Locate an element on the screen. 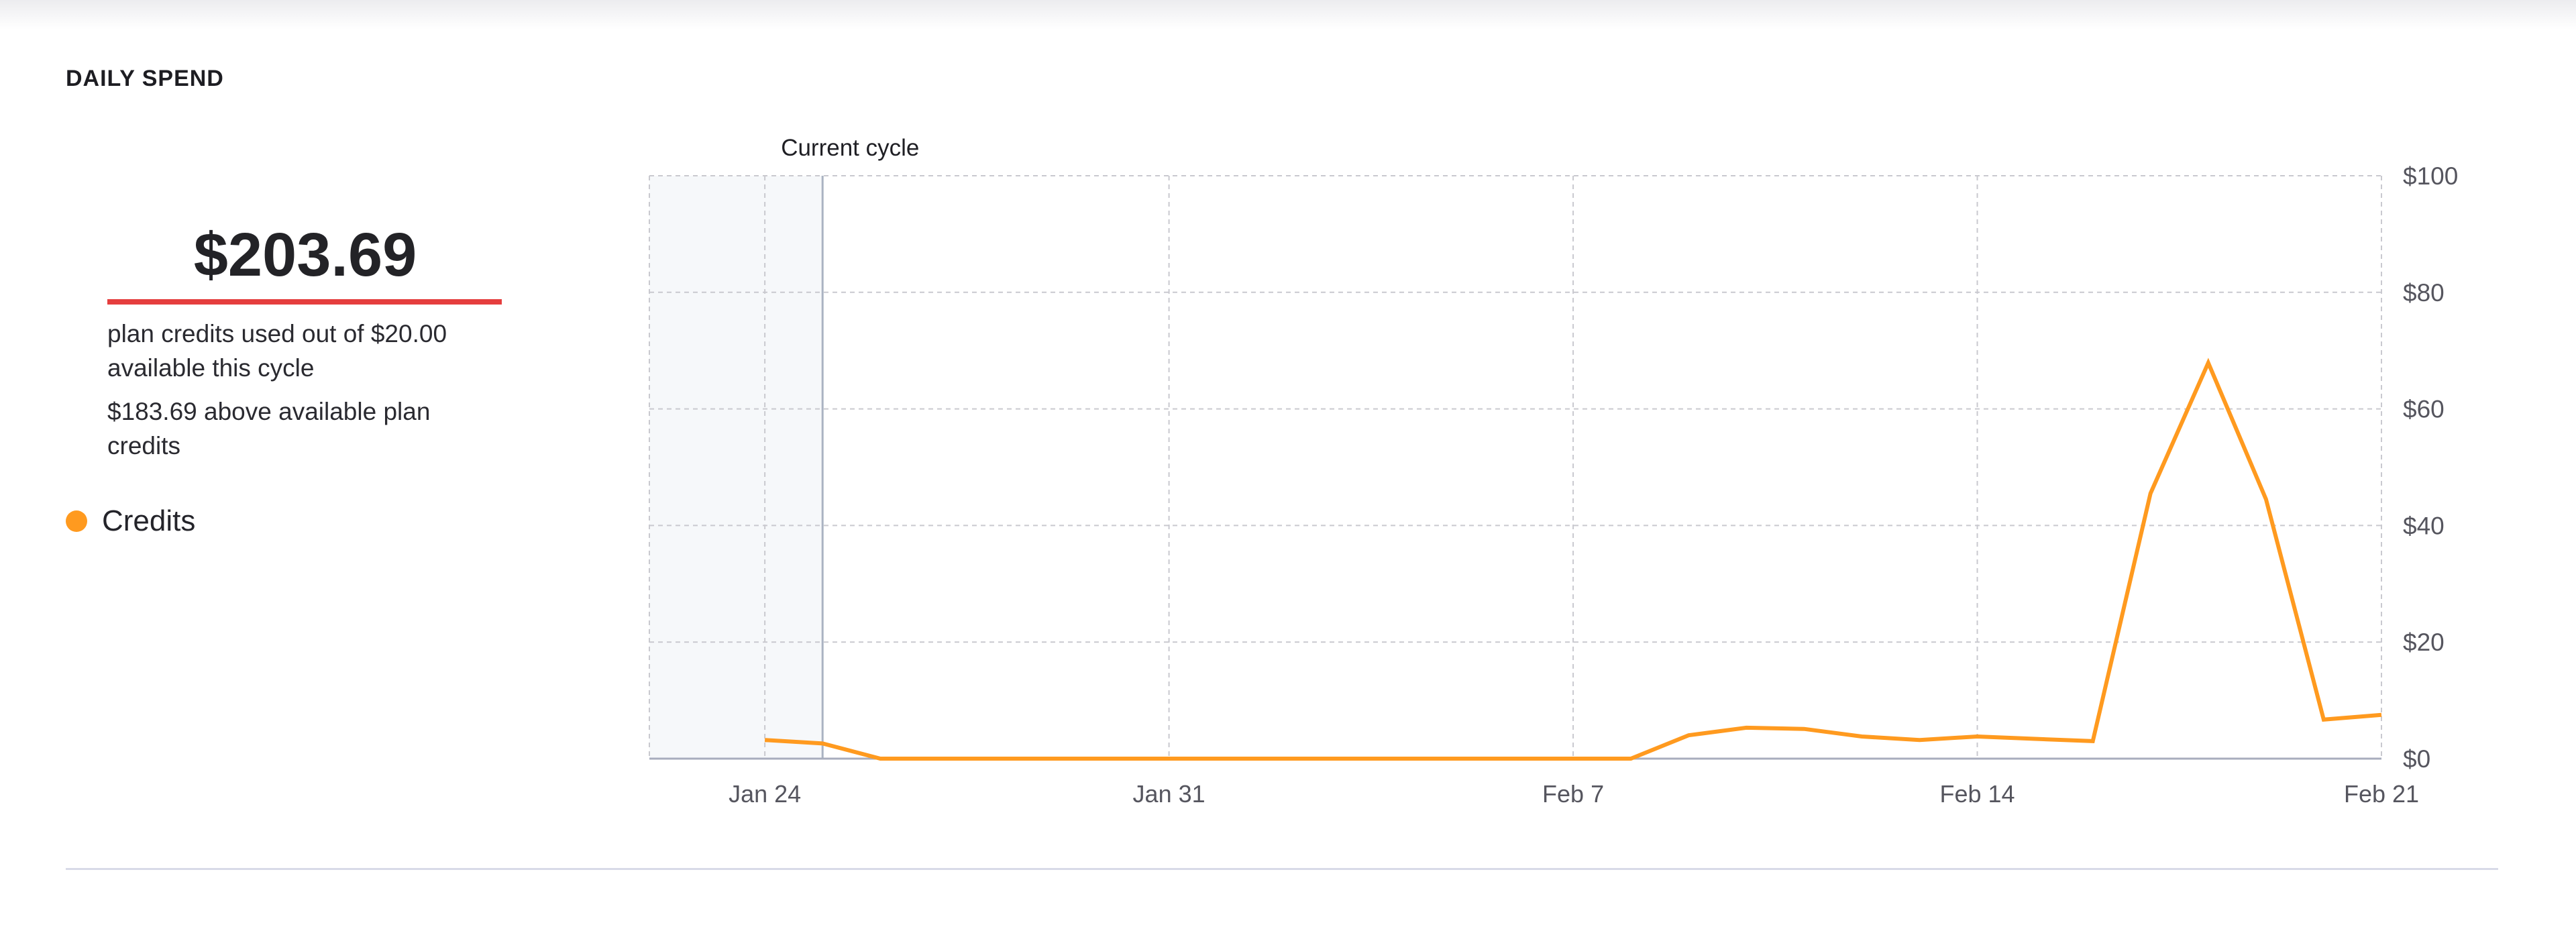  chart-legend: Credits is located at coordinates (130, 521).